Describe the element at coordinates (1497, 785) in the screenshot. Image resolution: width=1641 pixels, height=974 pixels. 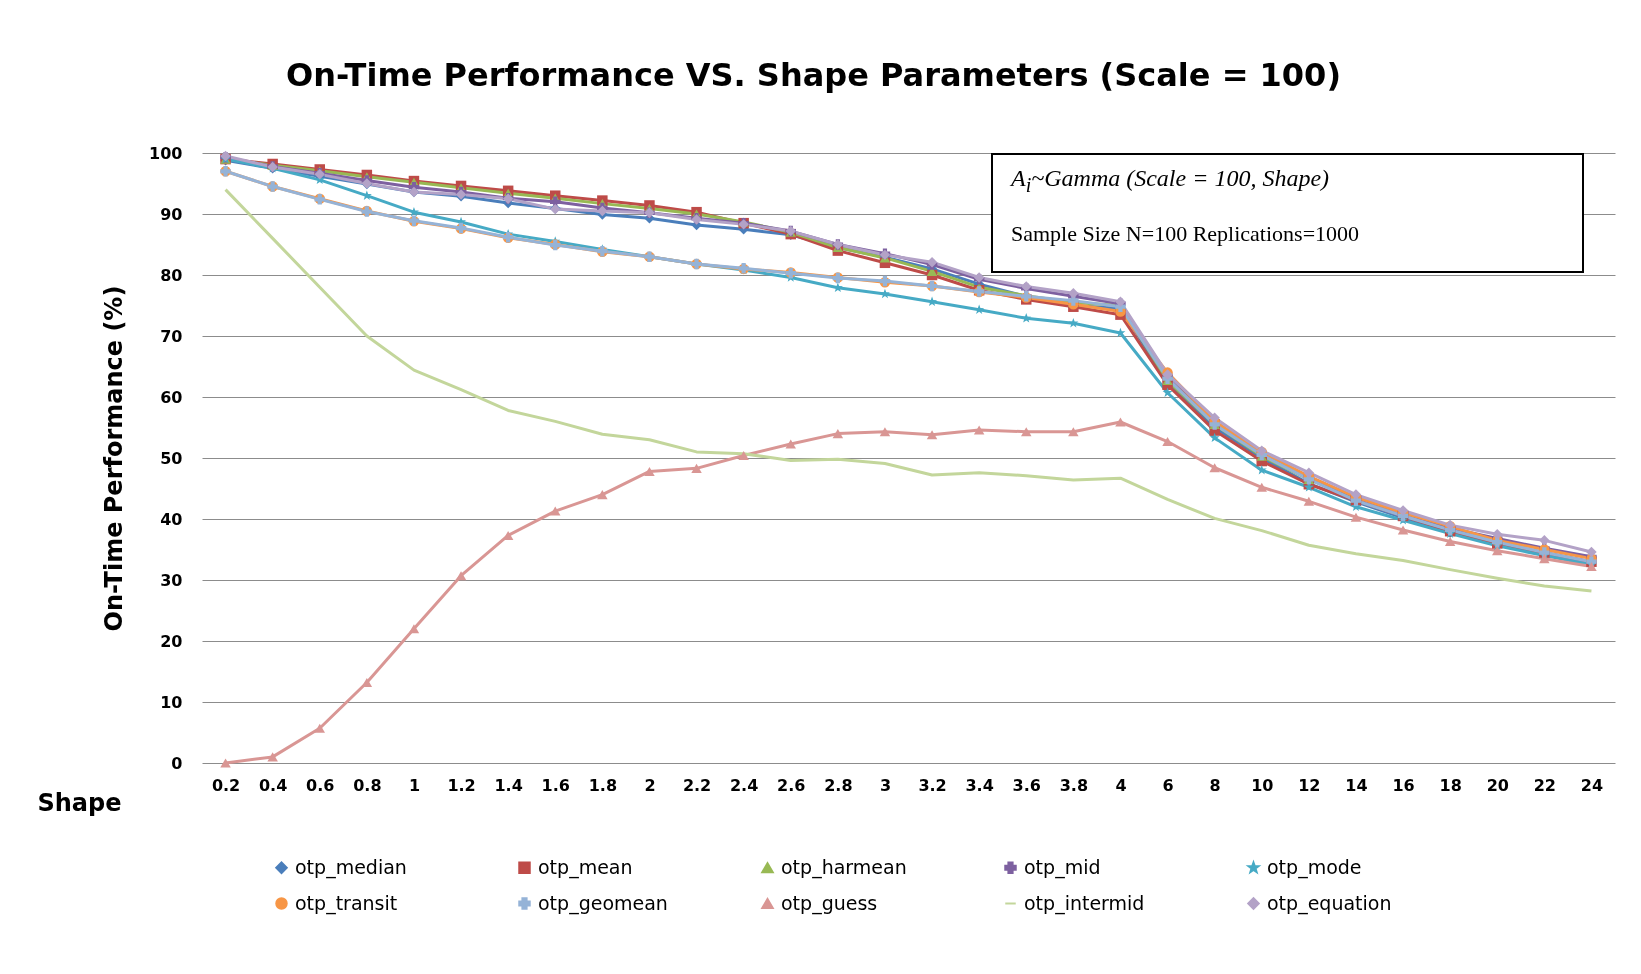
I see `x-tick-label: 20` at that location.